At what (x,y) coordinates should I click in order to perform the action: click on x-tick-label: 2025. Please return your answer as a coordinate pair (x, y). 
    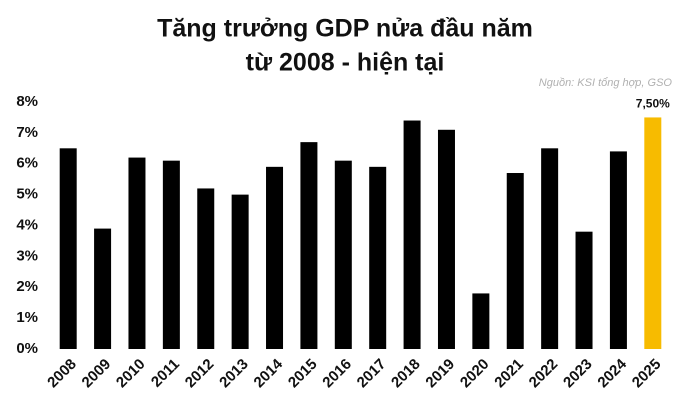
    Looking at the image, I should click on (647, 374).